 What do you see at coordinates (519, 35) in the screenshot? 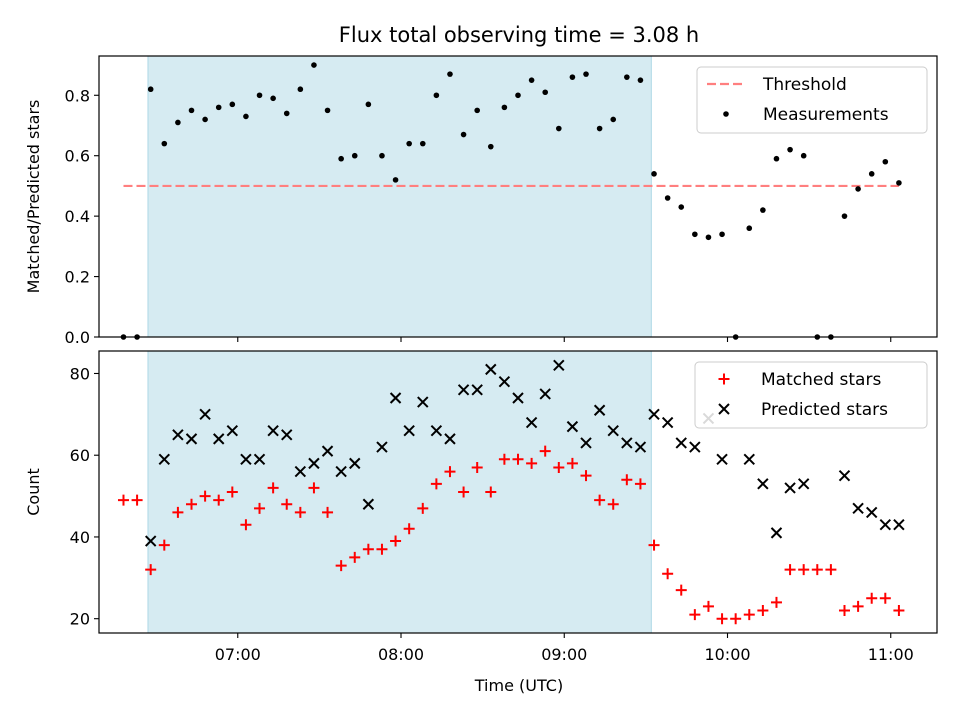
I see `figure-title: Flux total observing time = 3.08 h` at bounding box center [519, 35].